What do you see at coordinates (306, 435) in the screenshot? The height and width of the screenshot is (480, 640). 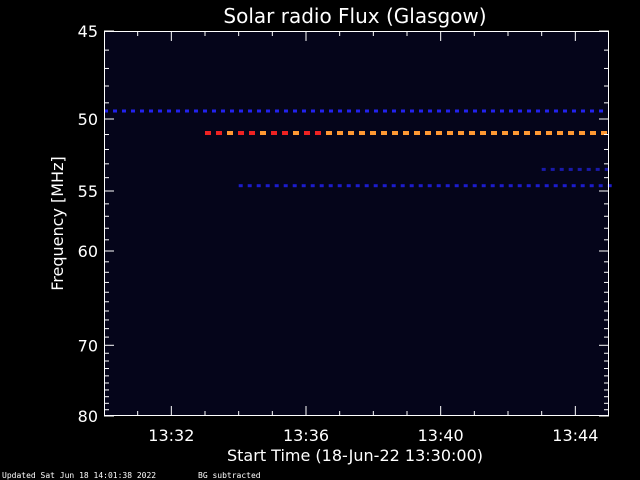 I see `x-tick-label: 13:36` at bounding box center [306, 435].